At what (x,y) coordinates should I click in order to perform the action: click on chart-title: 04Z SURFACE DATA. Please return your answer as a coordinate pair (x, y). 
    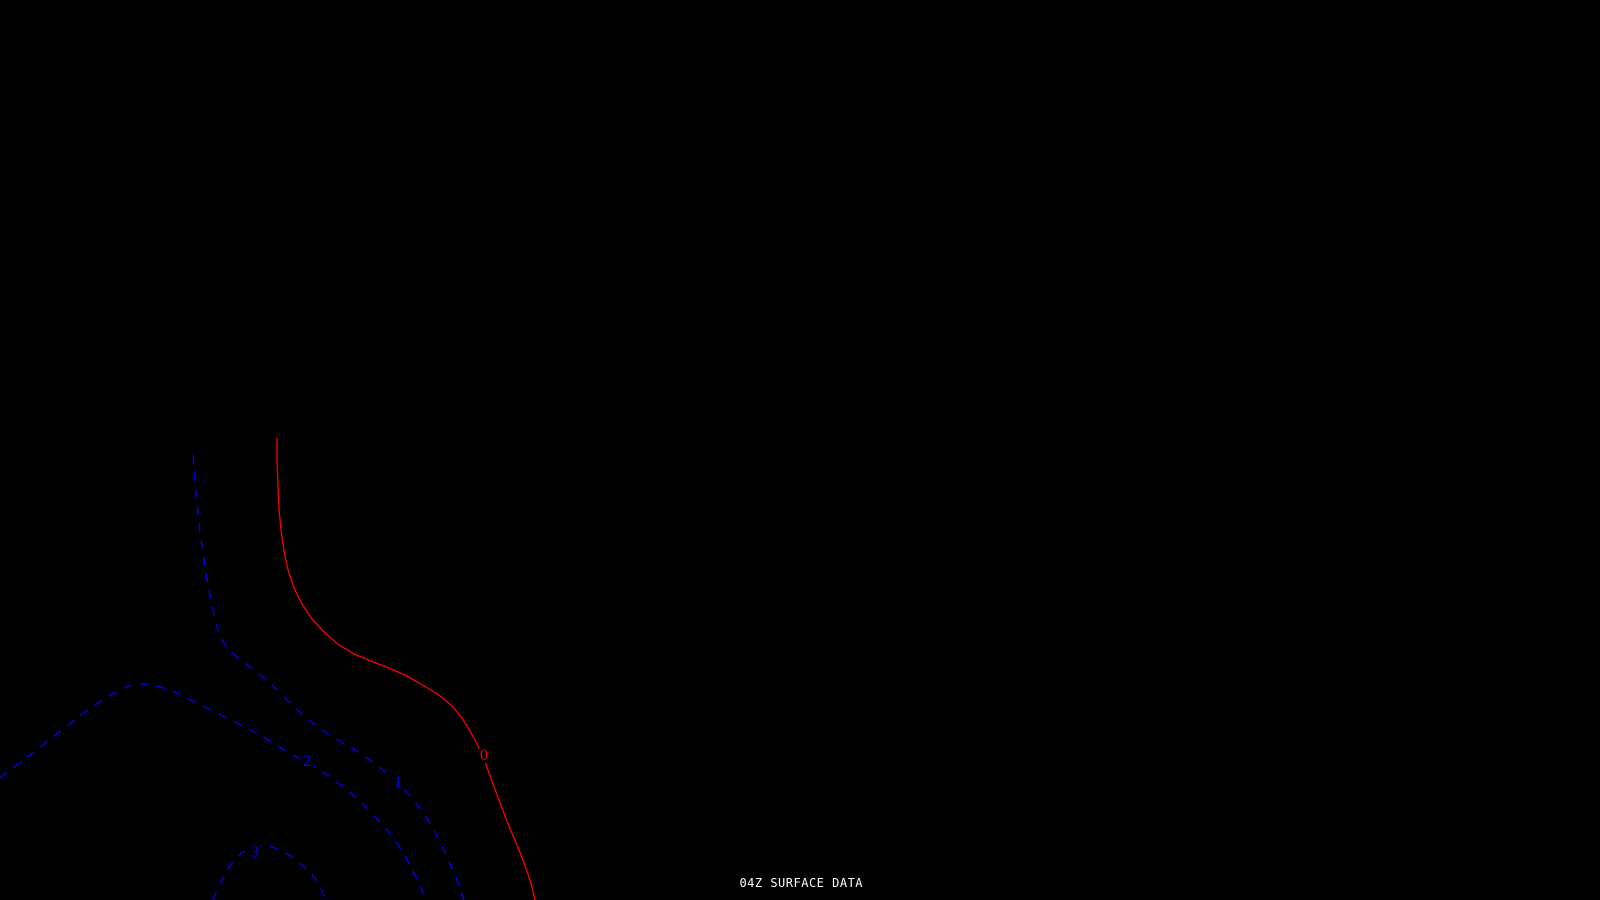
    Looking at the image, I should click on (801, 883).